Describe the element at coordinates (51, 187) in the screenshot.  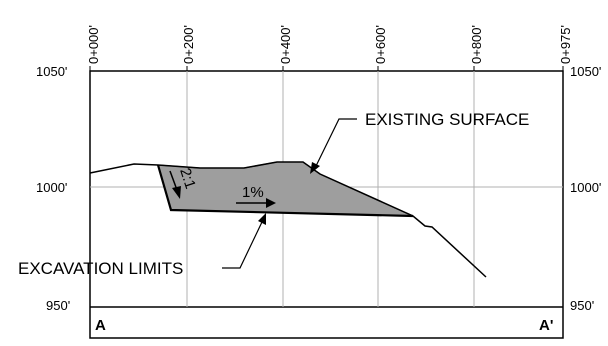
I see `elevation-label-mid-left: 1000'` at that location.